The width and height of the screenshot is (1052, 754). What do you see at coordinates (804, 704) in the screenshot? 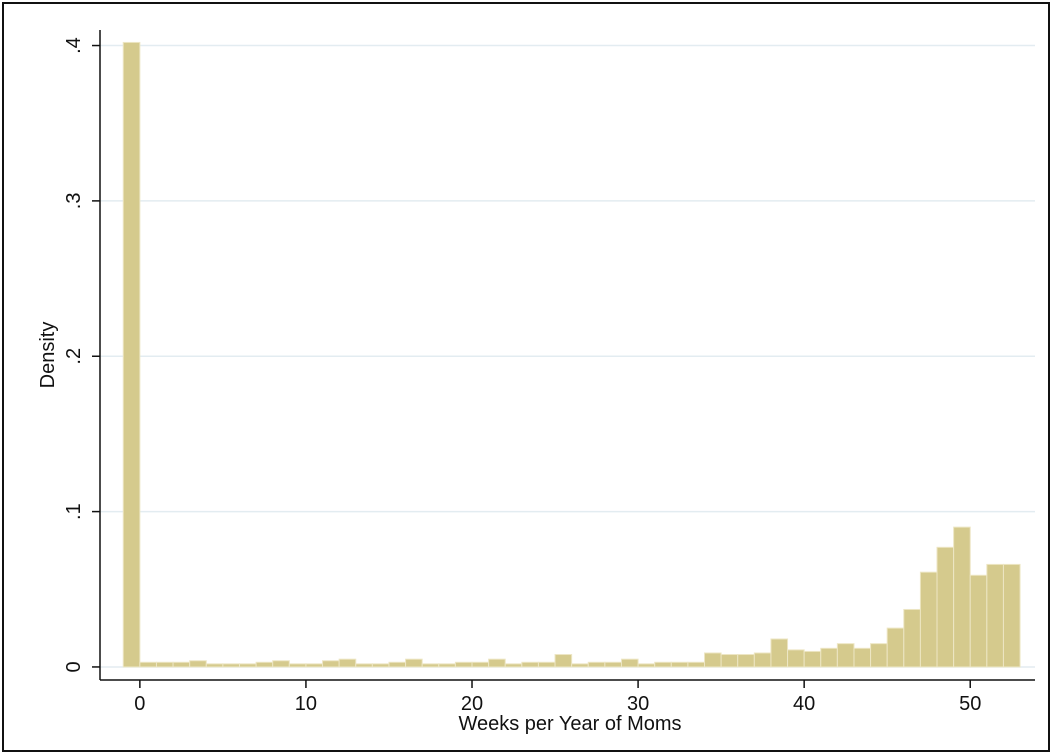
I see `x-tick-label: 40` at bounding box center [804, 704].